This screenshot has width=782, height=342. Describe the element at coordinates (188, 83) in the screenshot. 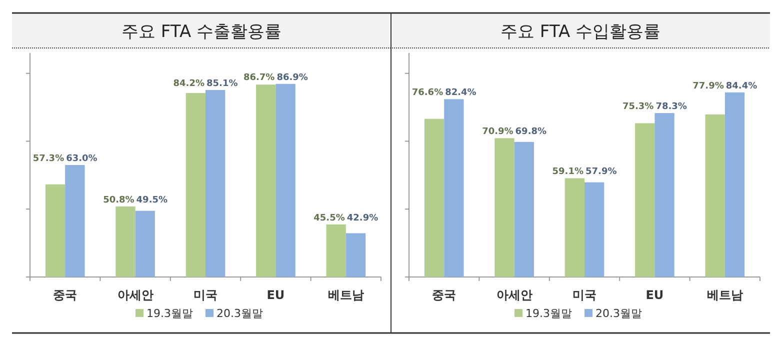

I see `data-label: 84.2%` at that location.